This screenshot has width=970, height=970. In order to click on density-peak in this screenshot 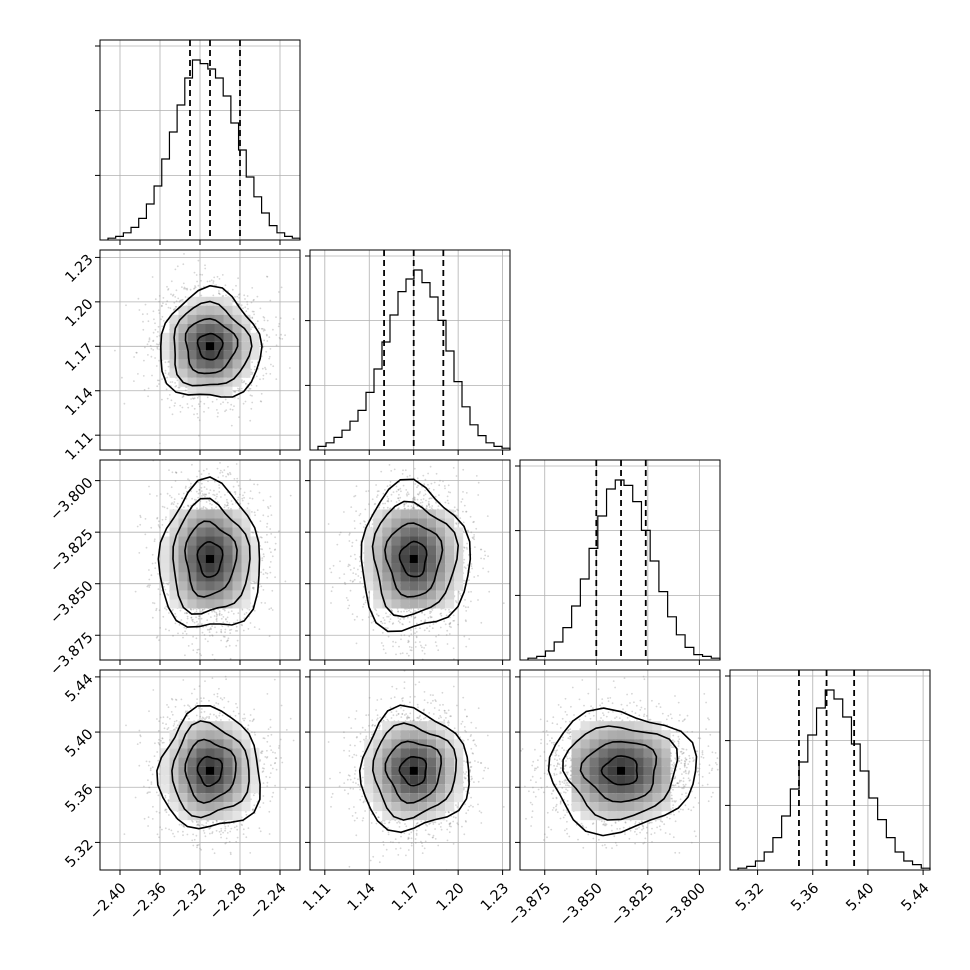, I will do `click(210, 346)`.